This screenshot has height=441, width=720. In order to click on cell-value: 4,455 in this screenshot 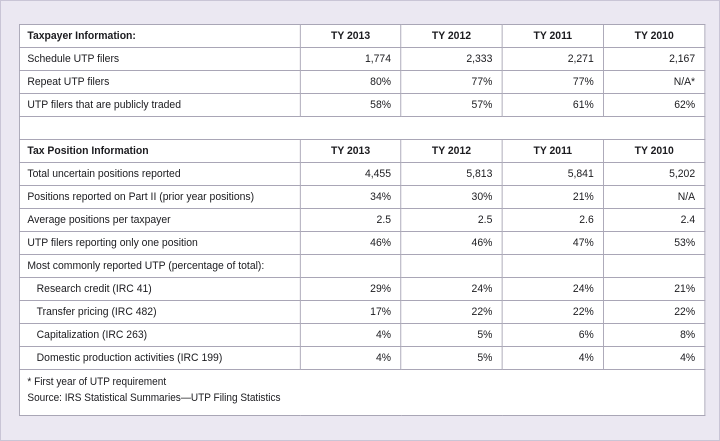, I will do `click(350, 174)`.